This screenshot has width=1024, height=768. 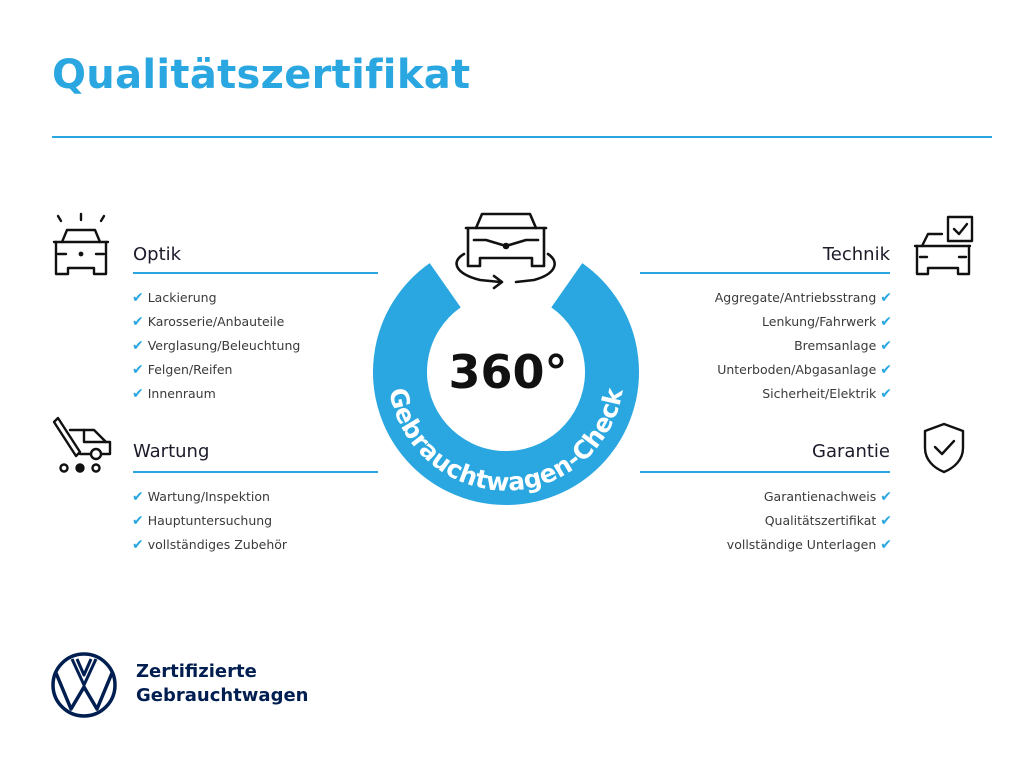 What do you see at coordinates (943, 245) in the screenshot?
I see `car-checkbox-icon` at bounding box center [943, 245].